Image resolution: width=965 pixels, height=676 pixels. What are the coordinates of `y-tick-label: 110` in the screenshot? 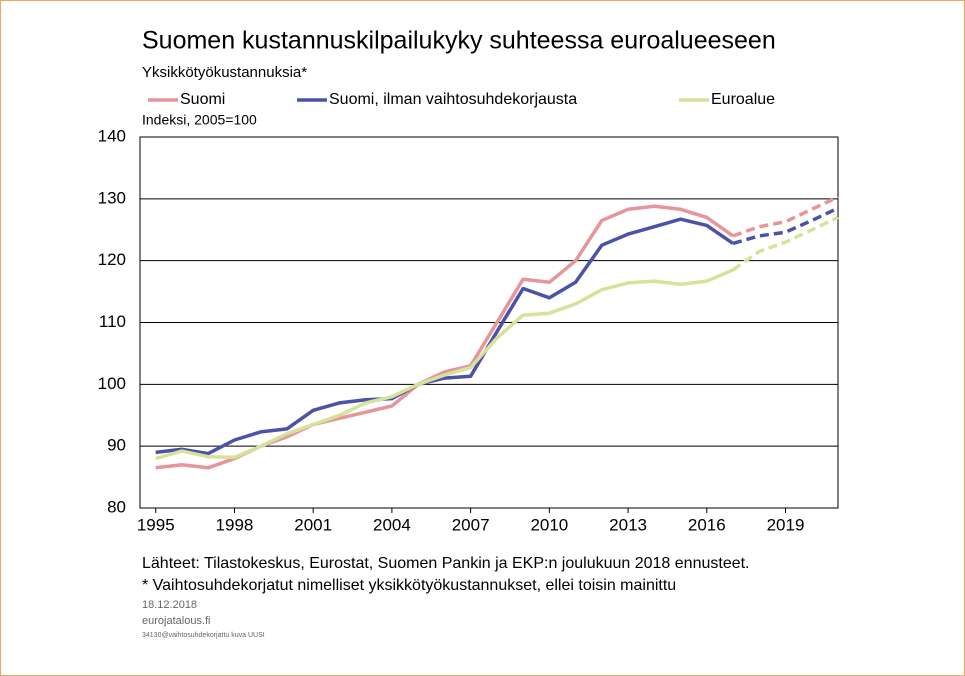 It's located at (112, 321).